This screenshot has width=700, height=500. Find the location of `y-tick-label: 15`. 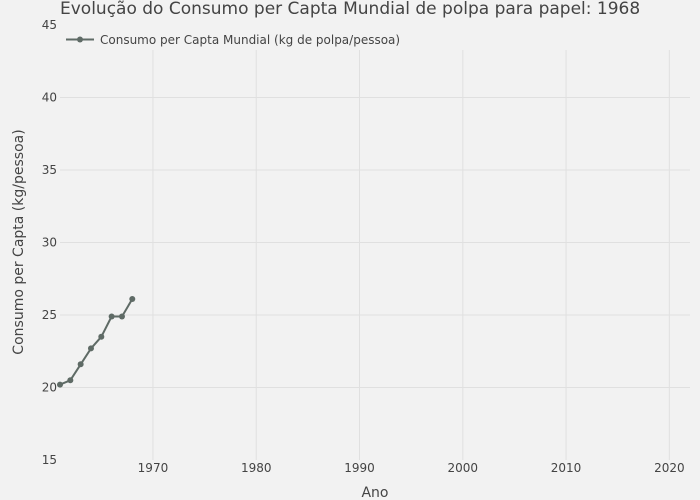

y-tick-label: 15 is located at coordinates (49, 460).